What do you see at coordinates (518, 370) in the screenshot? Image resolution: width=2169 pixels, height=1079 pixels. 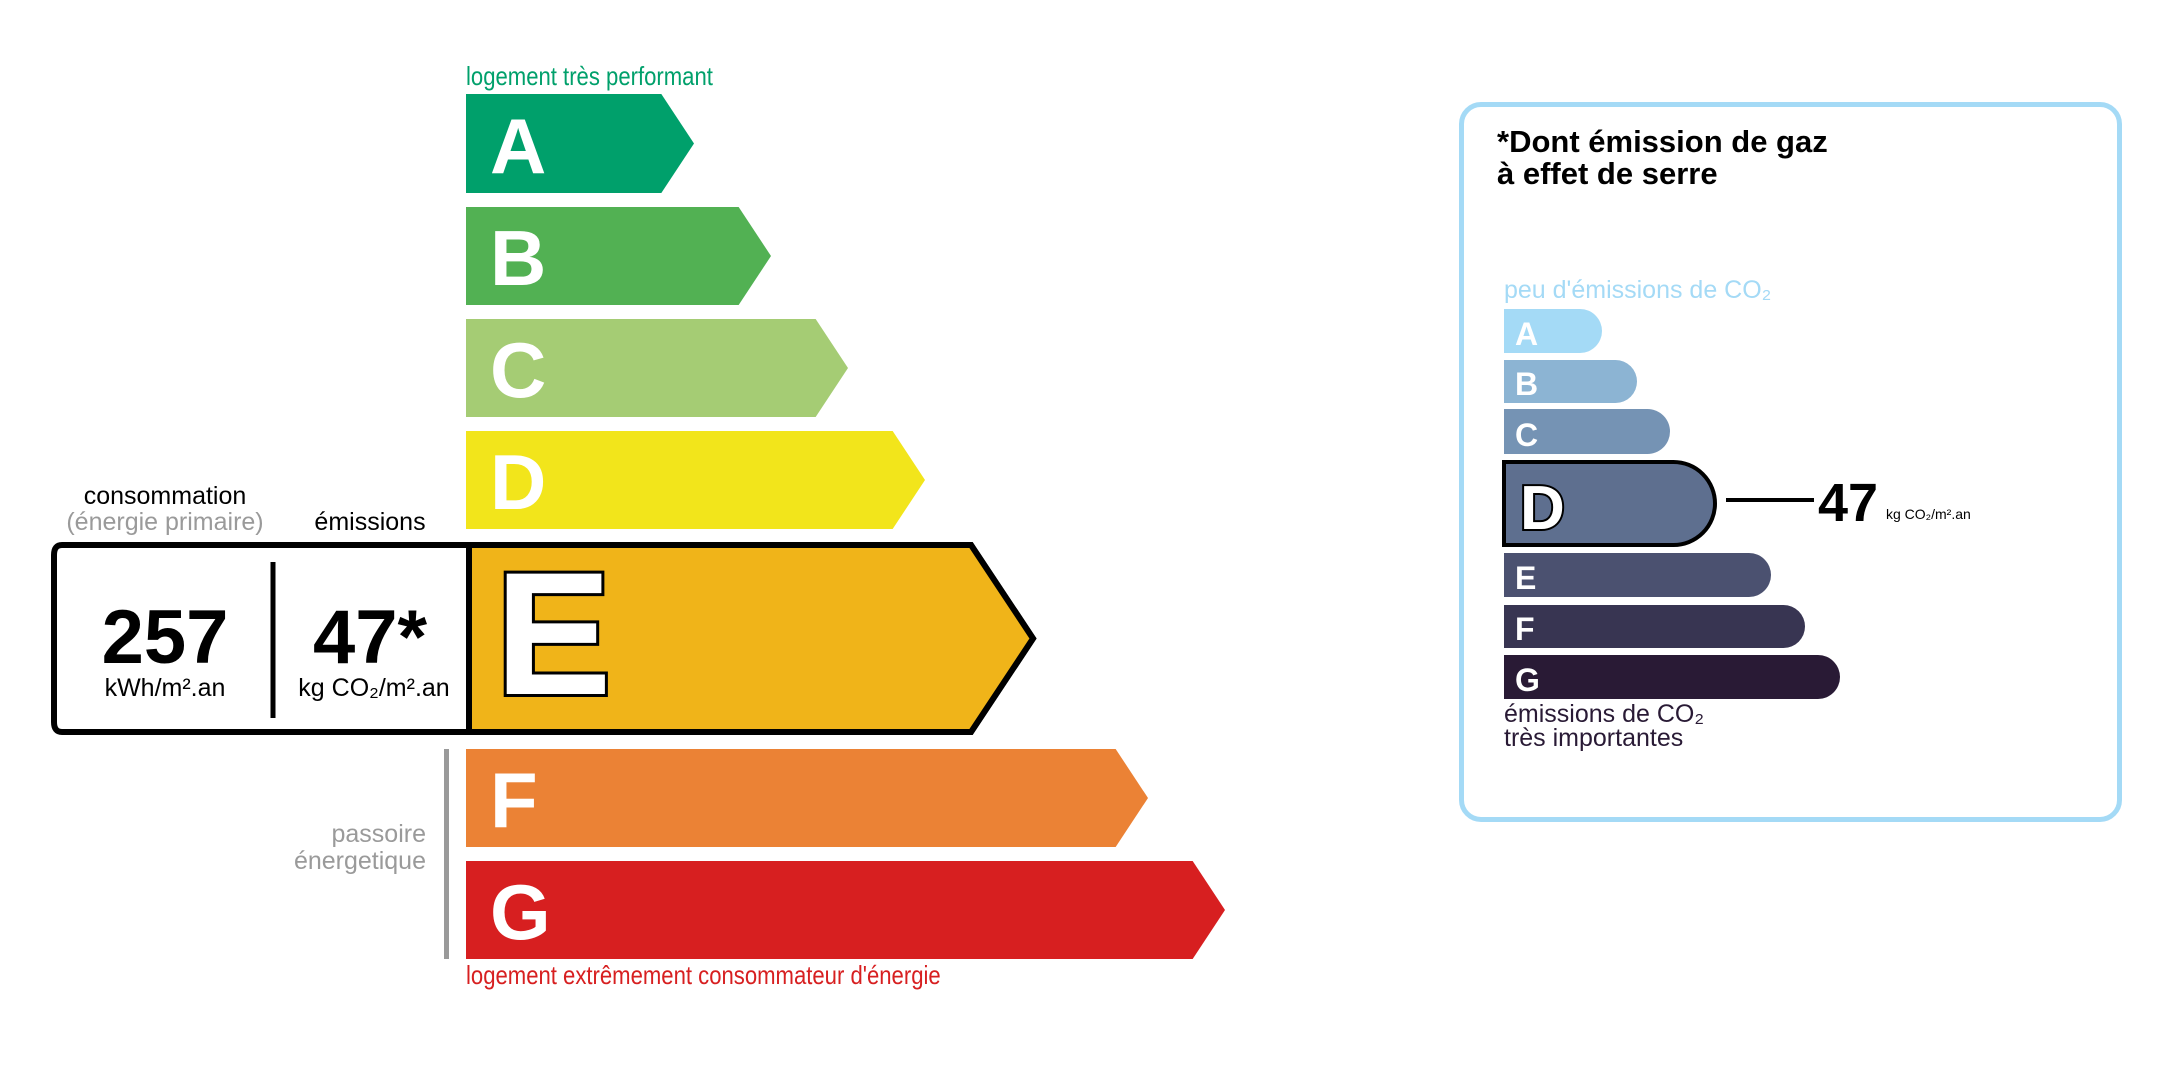 I see `energy-class-letter: C` at bounding box center [518, 370].